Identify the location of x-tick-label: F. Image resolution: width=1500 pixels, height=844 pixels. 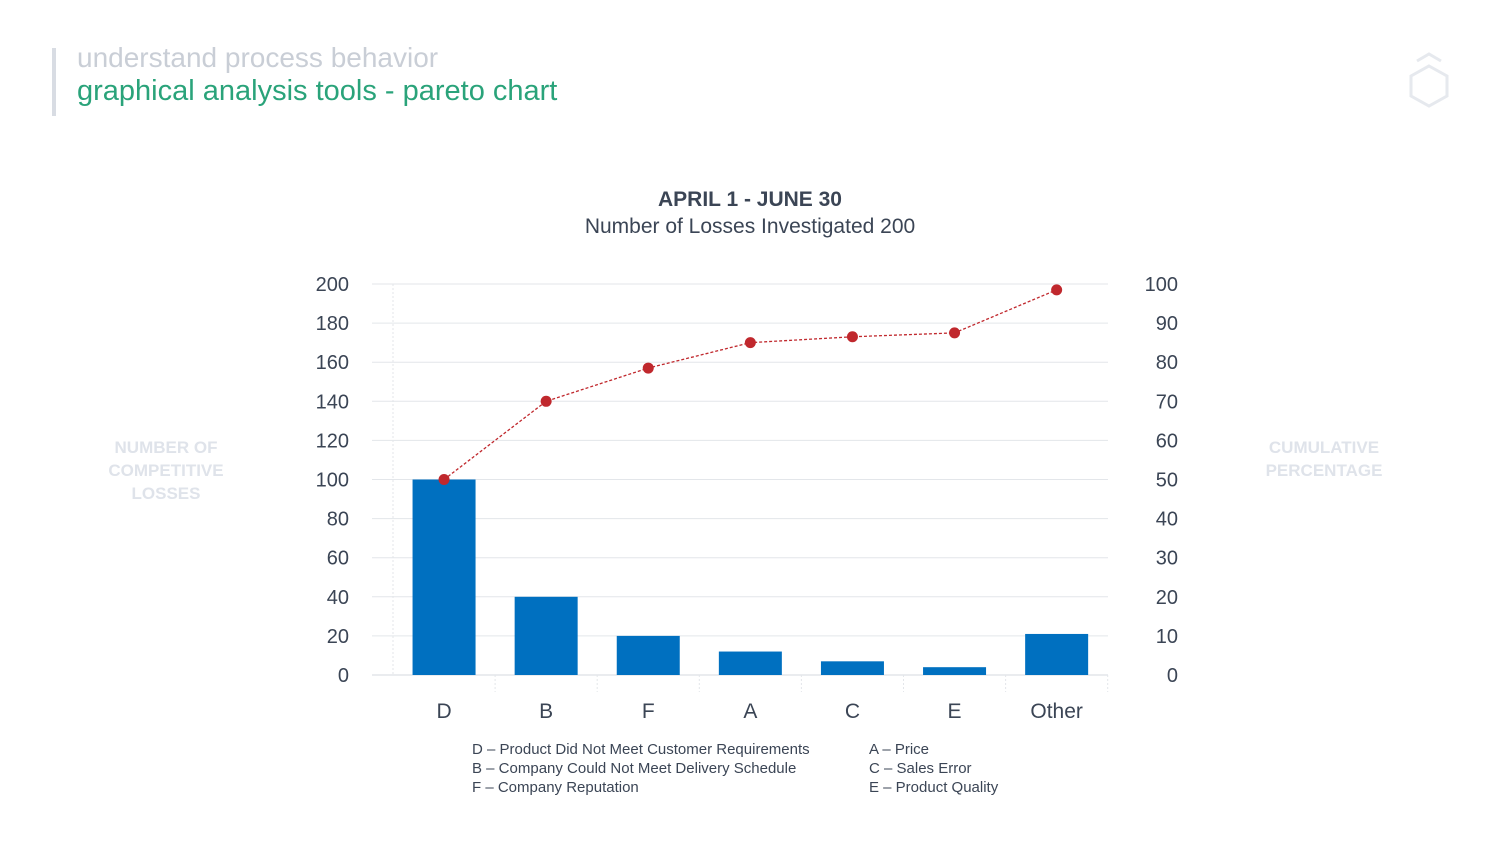
(648, 711).